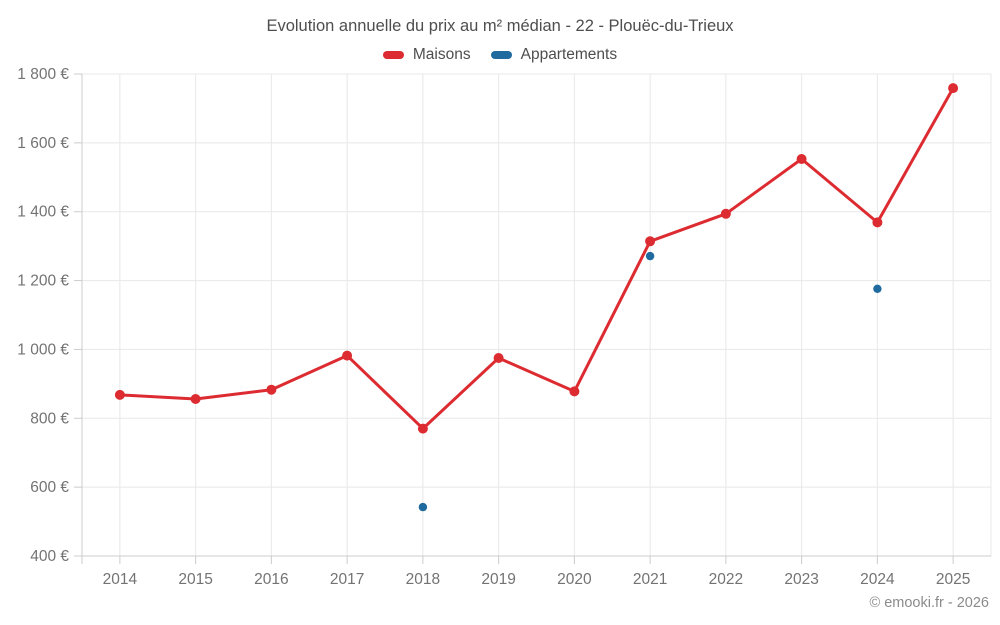  Describe the element at coordinates (271, 579) in the screenshot. I see `x-axis-tick-label: 2016` at that location.